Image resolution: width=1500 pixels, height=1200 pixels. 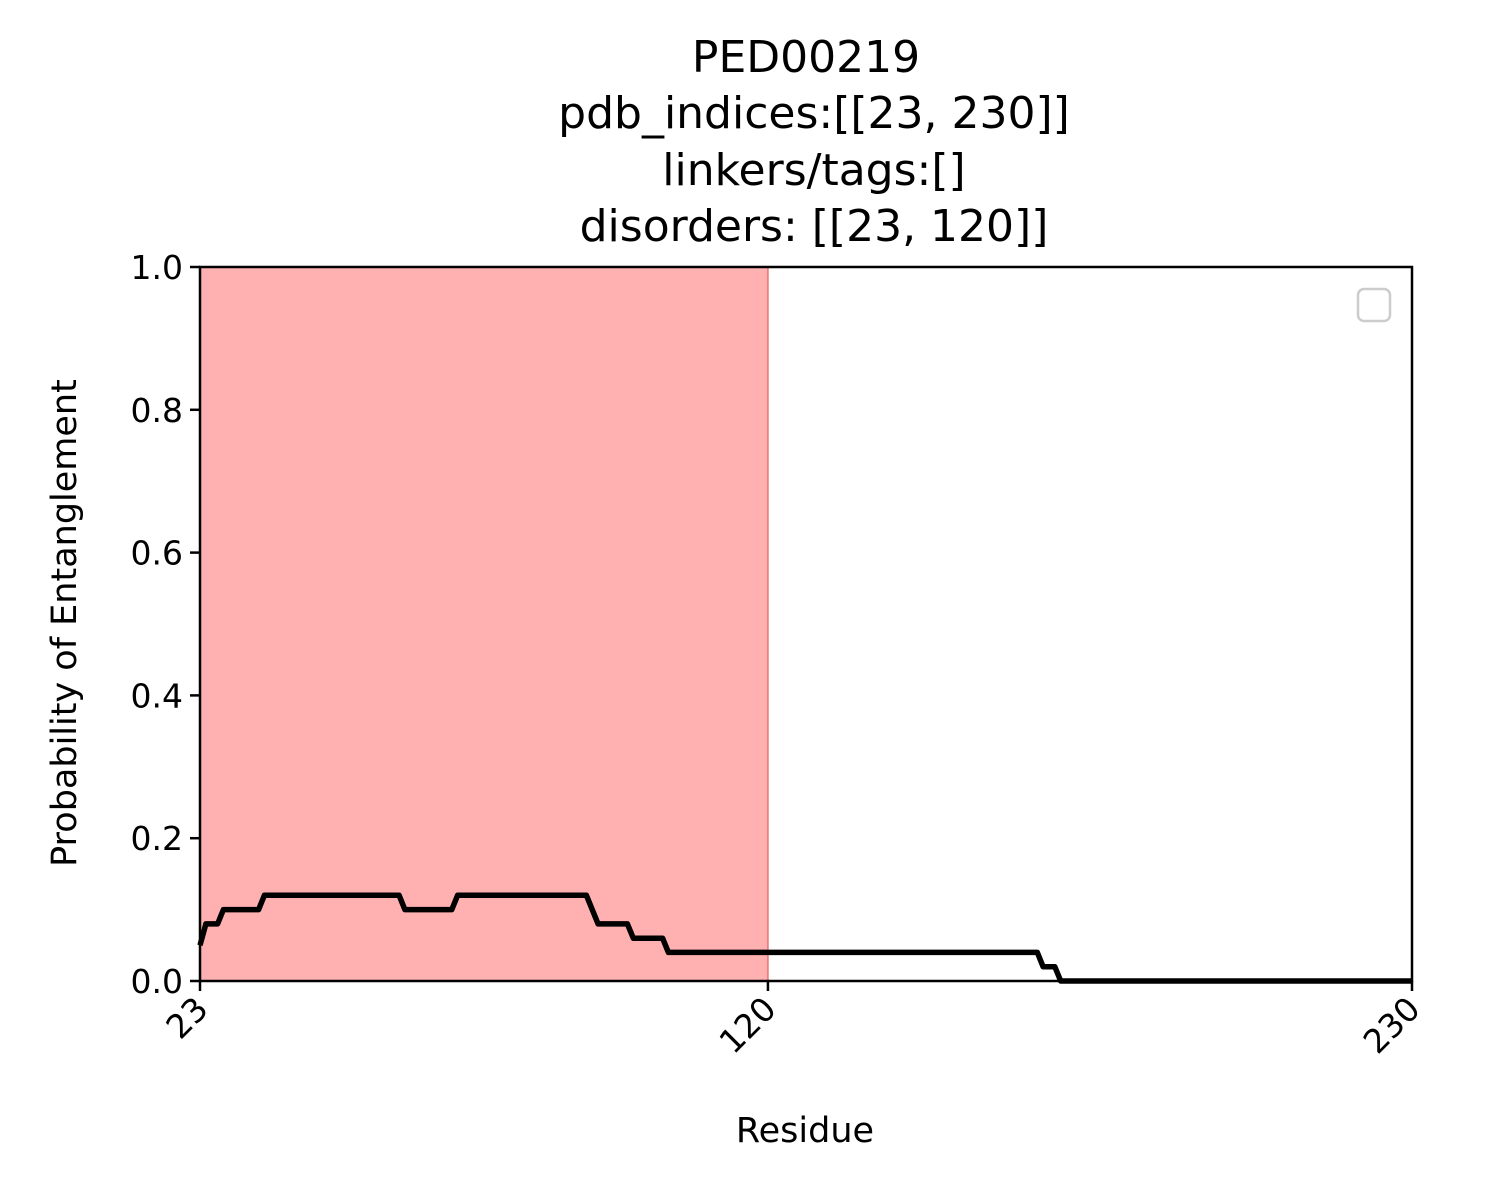 What do you see at coordinates (157, 695) in the screenshot?
I see `y-tick-label: 0.4` at bounding box center [157, 695].